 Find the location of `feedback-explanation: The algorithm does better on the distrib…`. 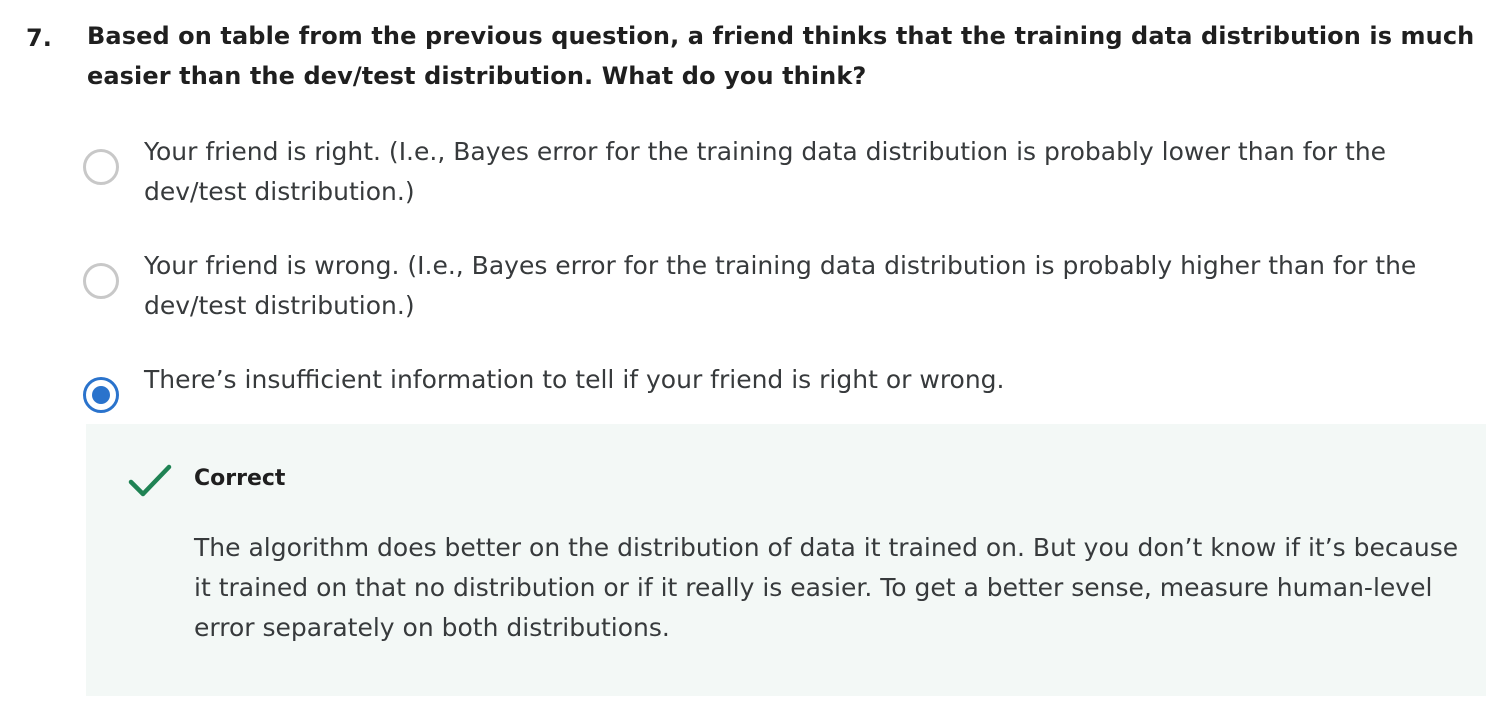

feedback-explanation: The algorithm does better on the distrib… is located at coordinates (826, 587).